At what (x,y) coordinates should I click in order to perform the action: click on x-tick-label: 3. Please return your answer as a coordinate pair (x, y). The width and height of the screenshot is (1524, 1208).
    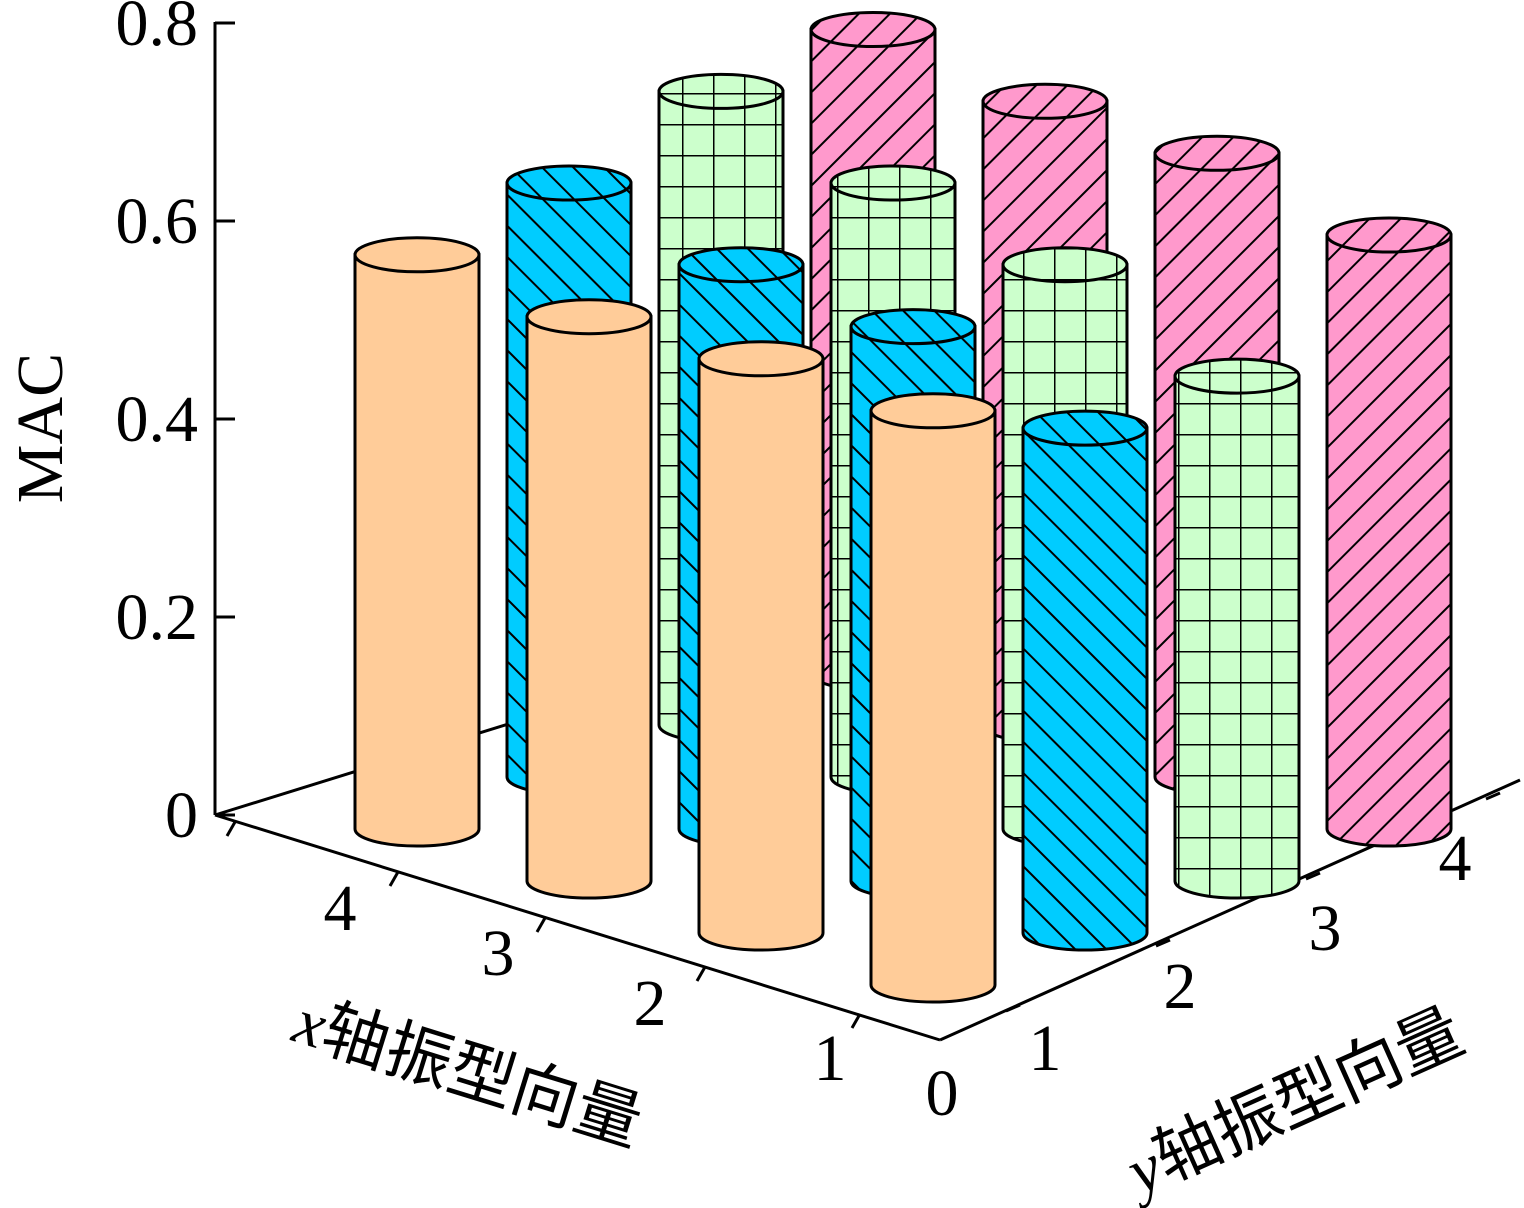
    Looking at the image, I should click on (498, 953).